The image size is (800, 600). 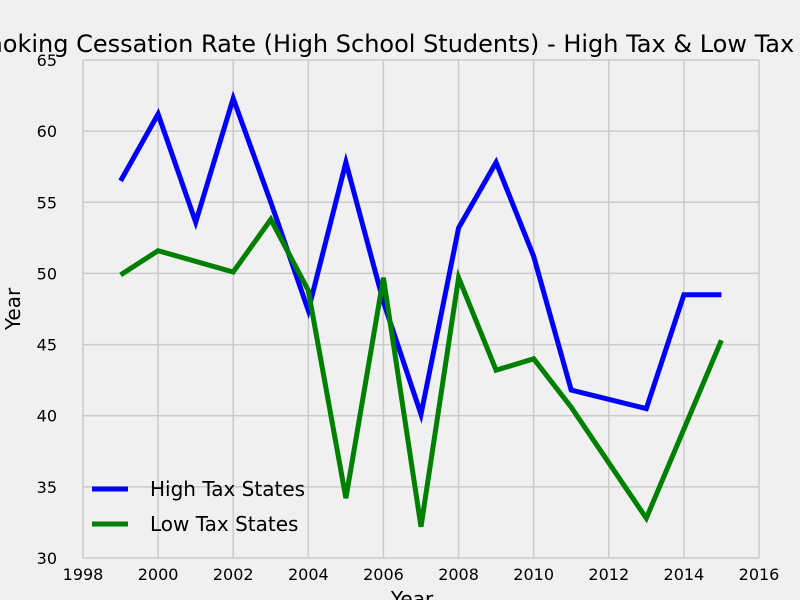 I want to click on y-tick-label: 65, so click(x=47, y=60).